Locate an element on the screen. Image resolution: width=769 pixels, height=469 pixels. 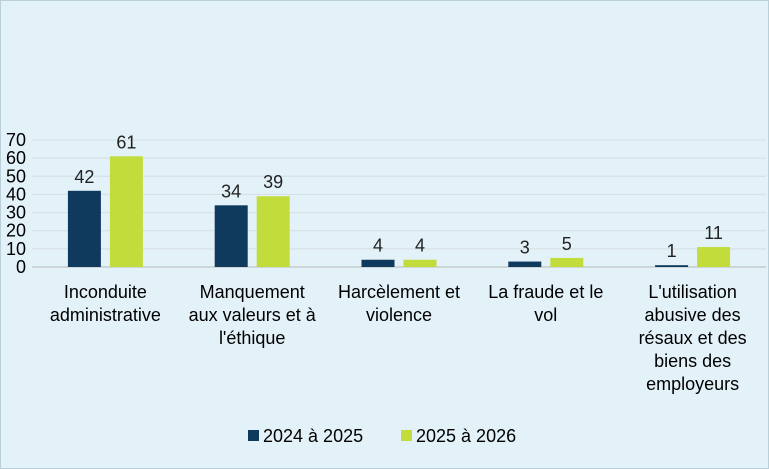
y-tick-label: 40 is located at coordinates (16, 194).